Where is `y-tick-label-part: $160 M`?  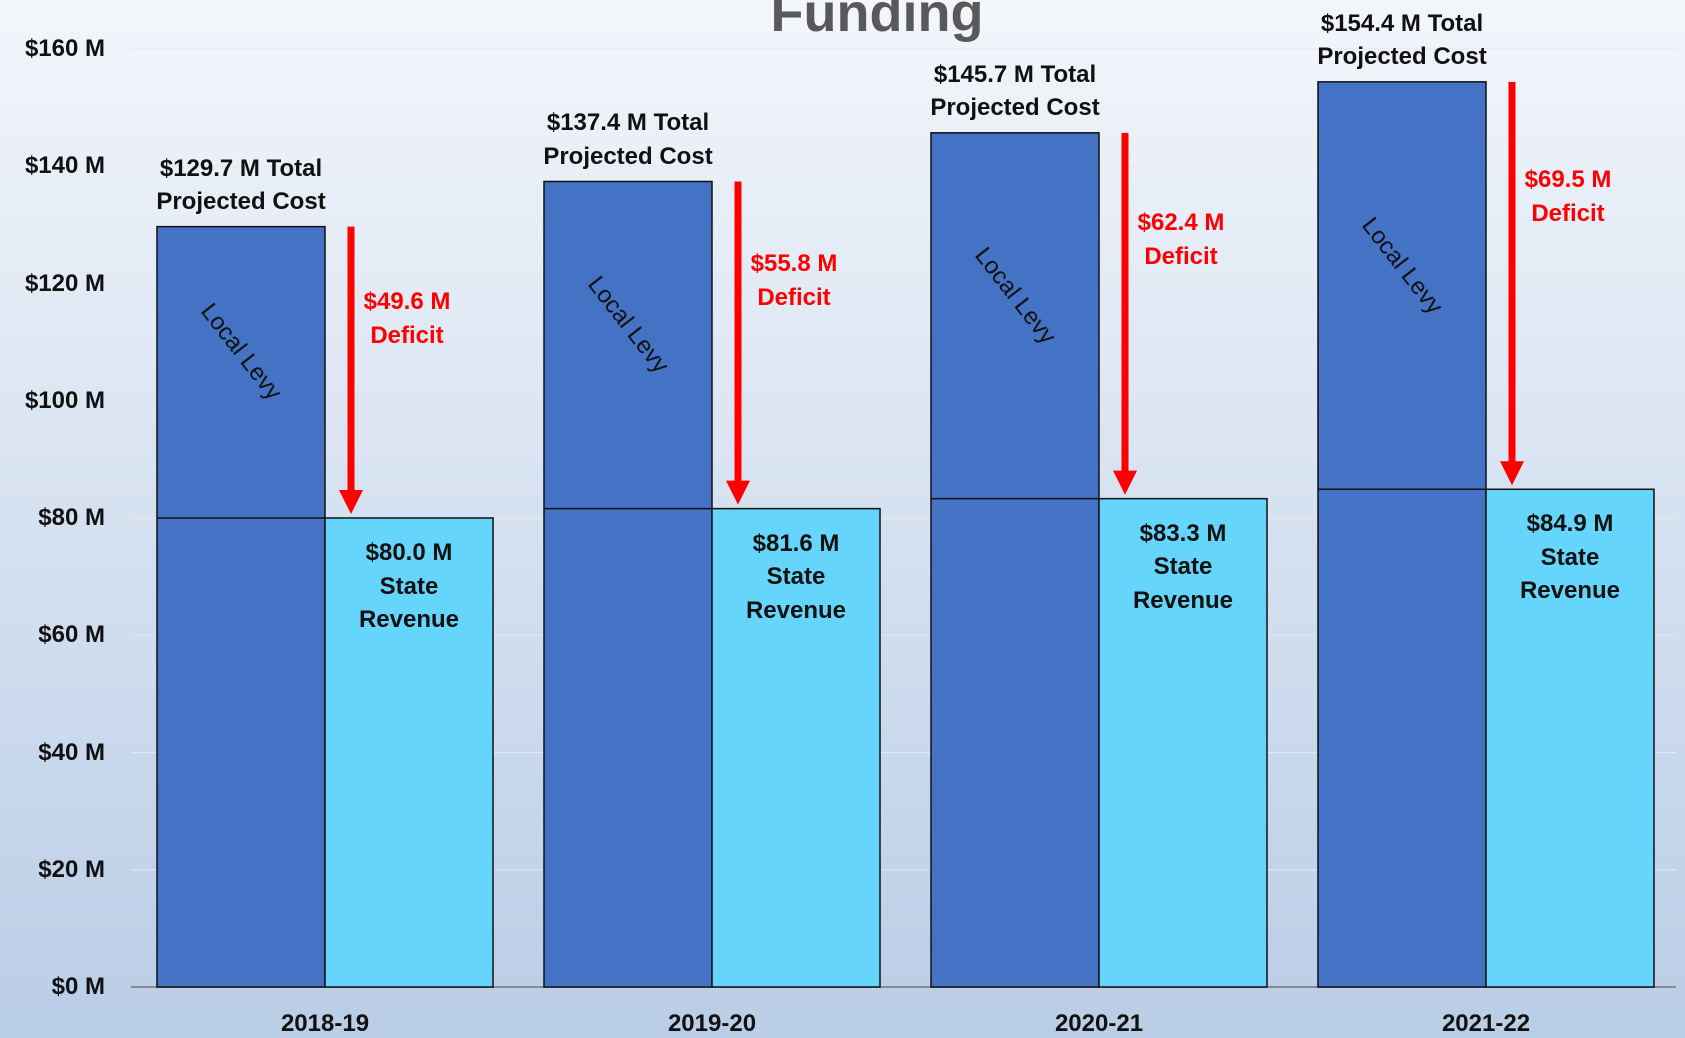
y-tick-label-part: $160 M is located at coordinates (64, 49).